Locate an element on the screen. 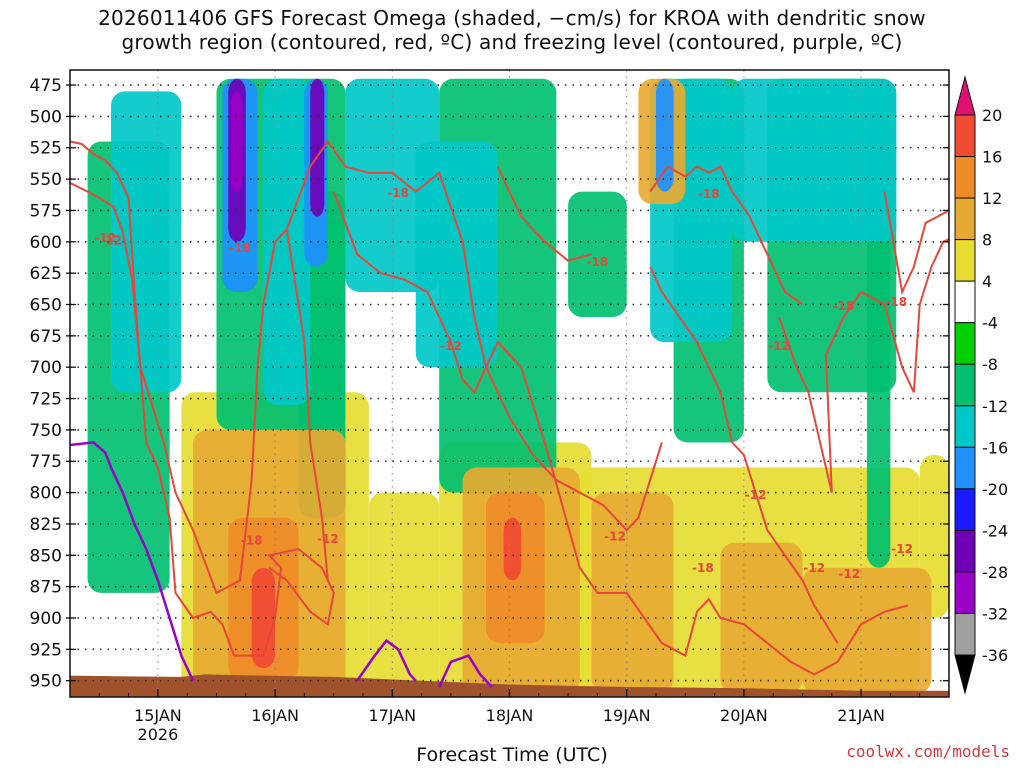 This screenshot has height=768, width=1024. x-tick-label: 20JAN is located at coordinates (744, 715).